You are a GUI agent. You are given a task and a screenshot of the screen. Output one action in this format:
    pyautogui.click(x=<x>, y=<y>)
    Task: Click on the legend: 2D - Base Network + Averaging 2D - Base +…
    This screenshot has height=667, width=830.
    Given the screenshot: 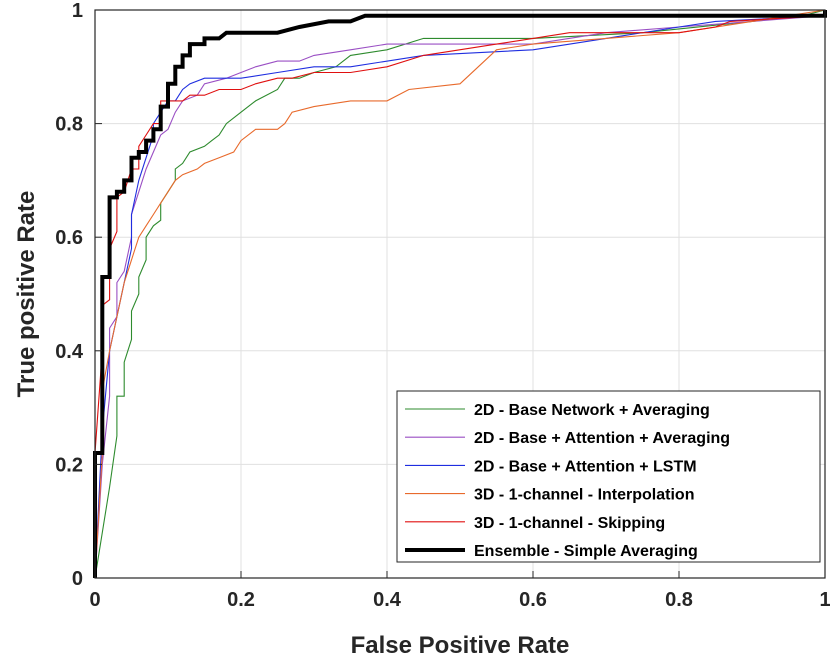 What is the action you would take?
    pyautogui.click(x=608, y=476)
    